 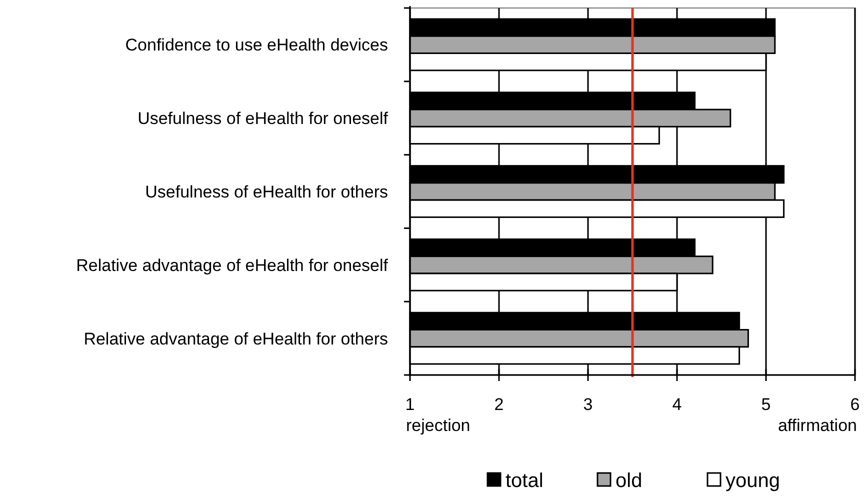 I want to click on x-tick-label: 4, so click(x=677, y=404).